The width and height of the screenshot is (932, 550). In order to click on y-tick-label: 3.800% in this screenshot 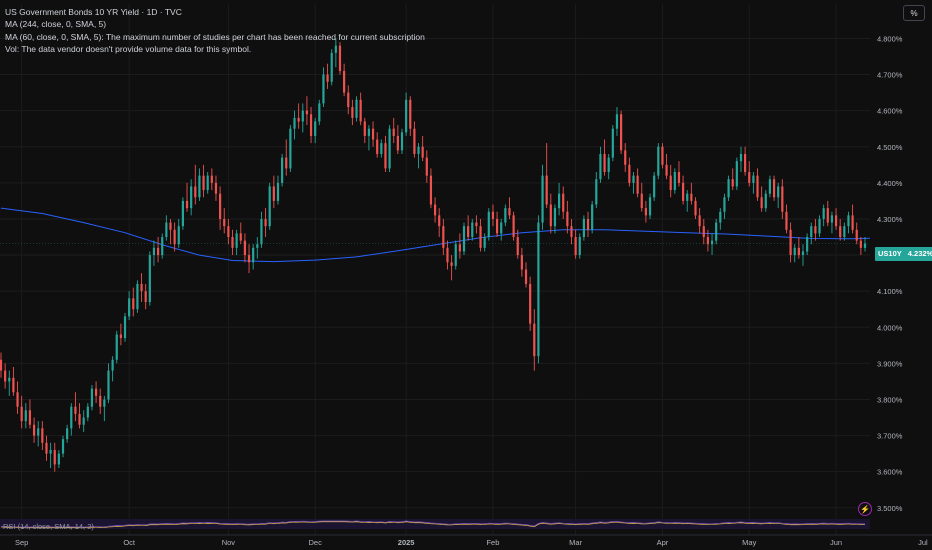, I will do `click(890, 399)`.